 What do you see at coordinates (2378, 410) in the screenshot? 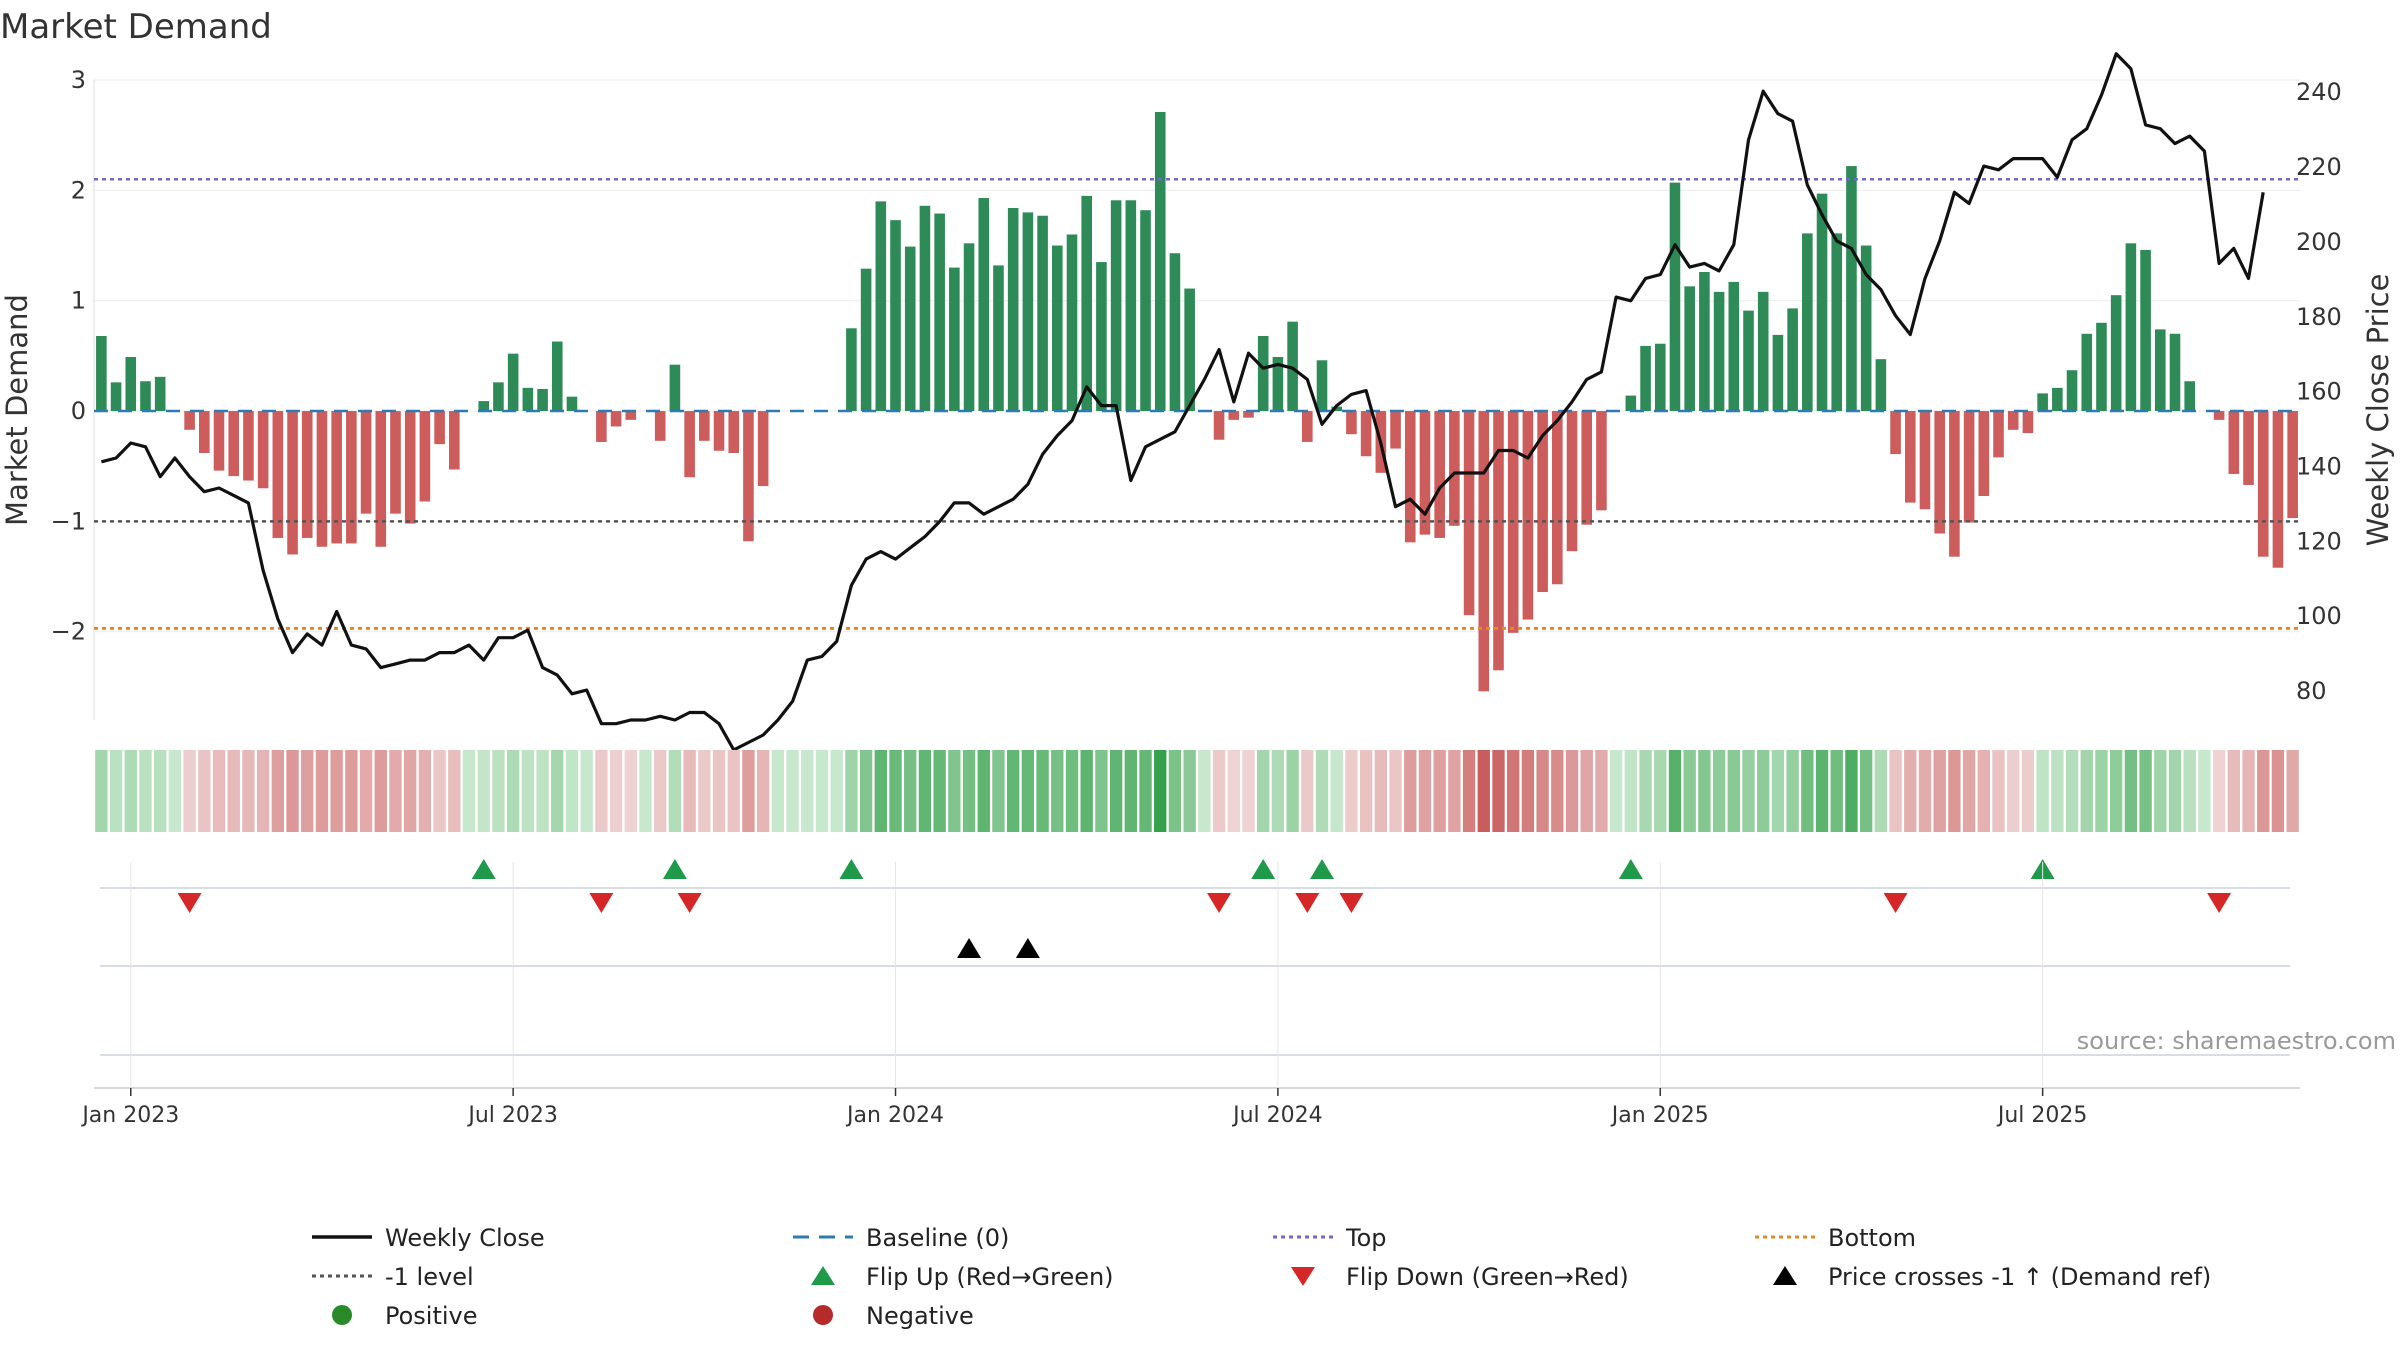
I see `y2-axis-label: Weekly Close Price` at bounding box center [2378, 410].